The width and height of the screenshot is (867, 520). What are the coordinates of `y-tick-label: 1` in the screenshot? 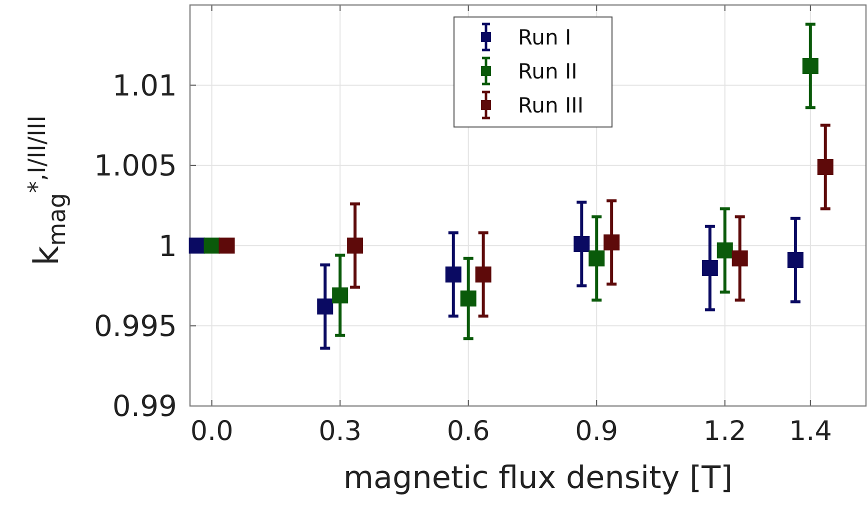 It's located at (167, 245).